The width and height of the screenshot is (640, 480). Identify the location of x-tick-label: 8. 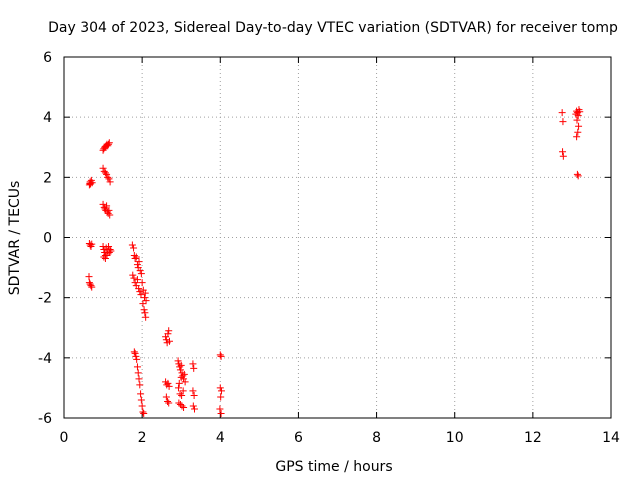
(376, 438).